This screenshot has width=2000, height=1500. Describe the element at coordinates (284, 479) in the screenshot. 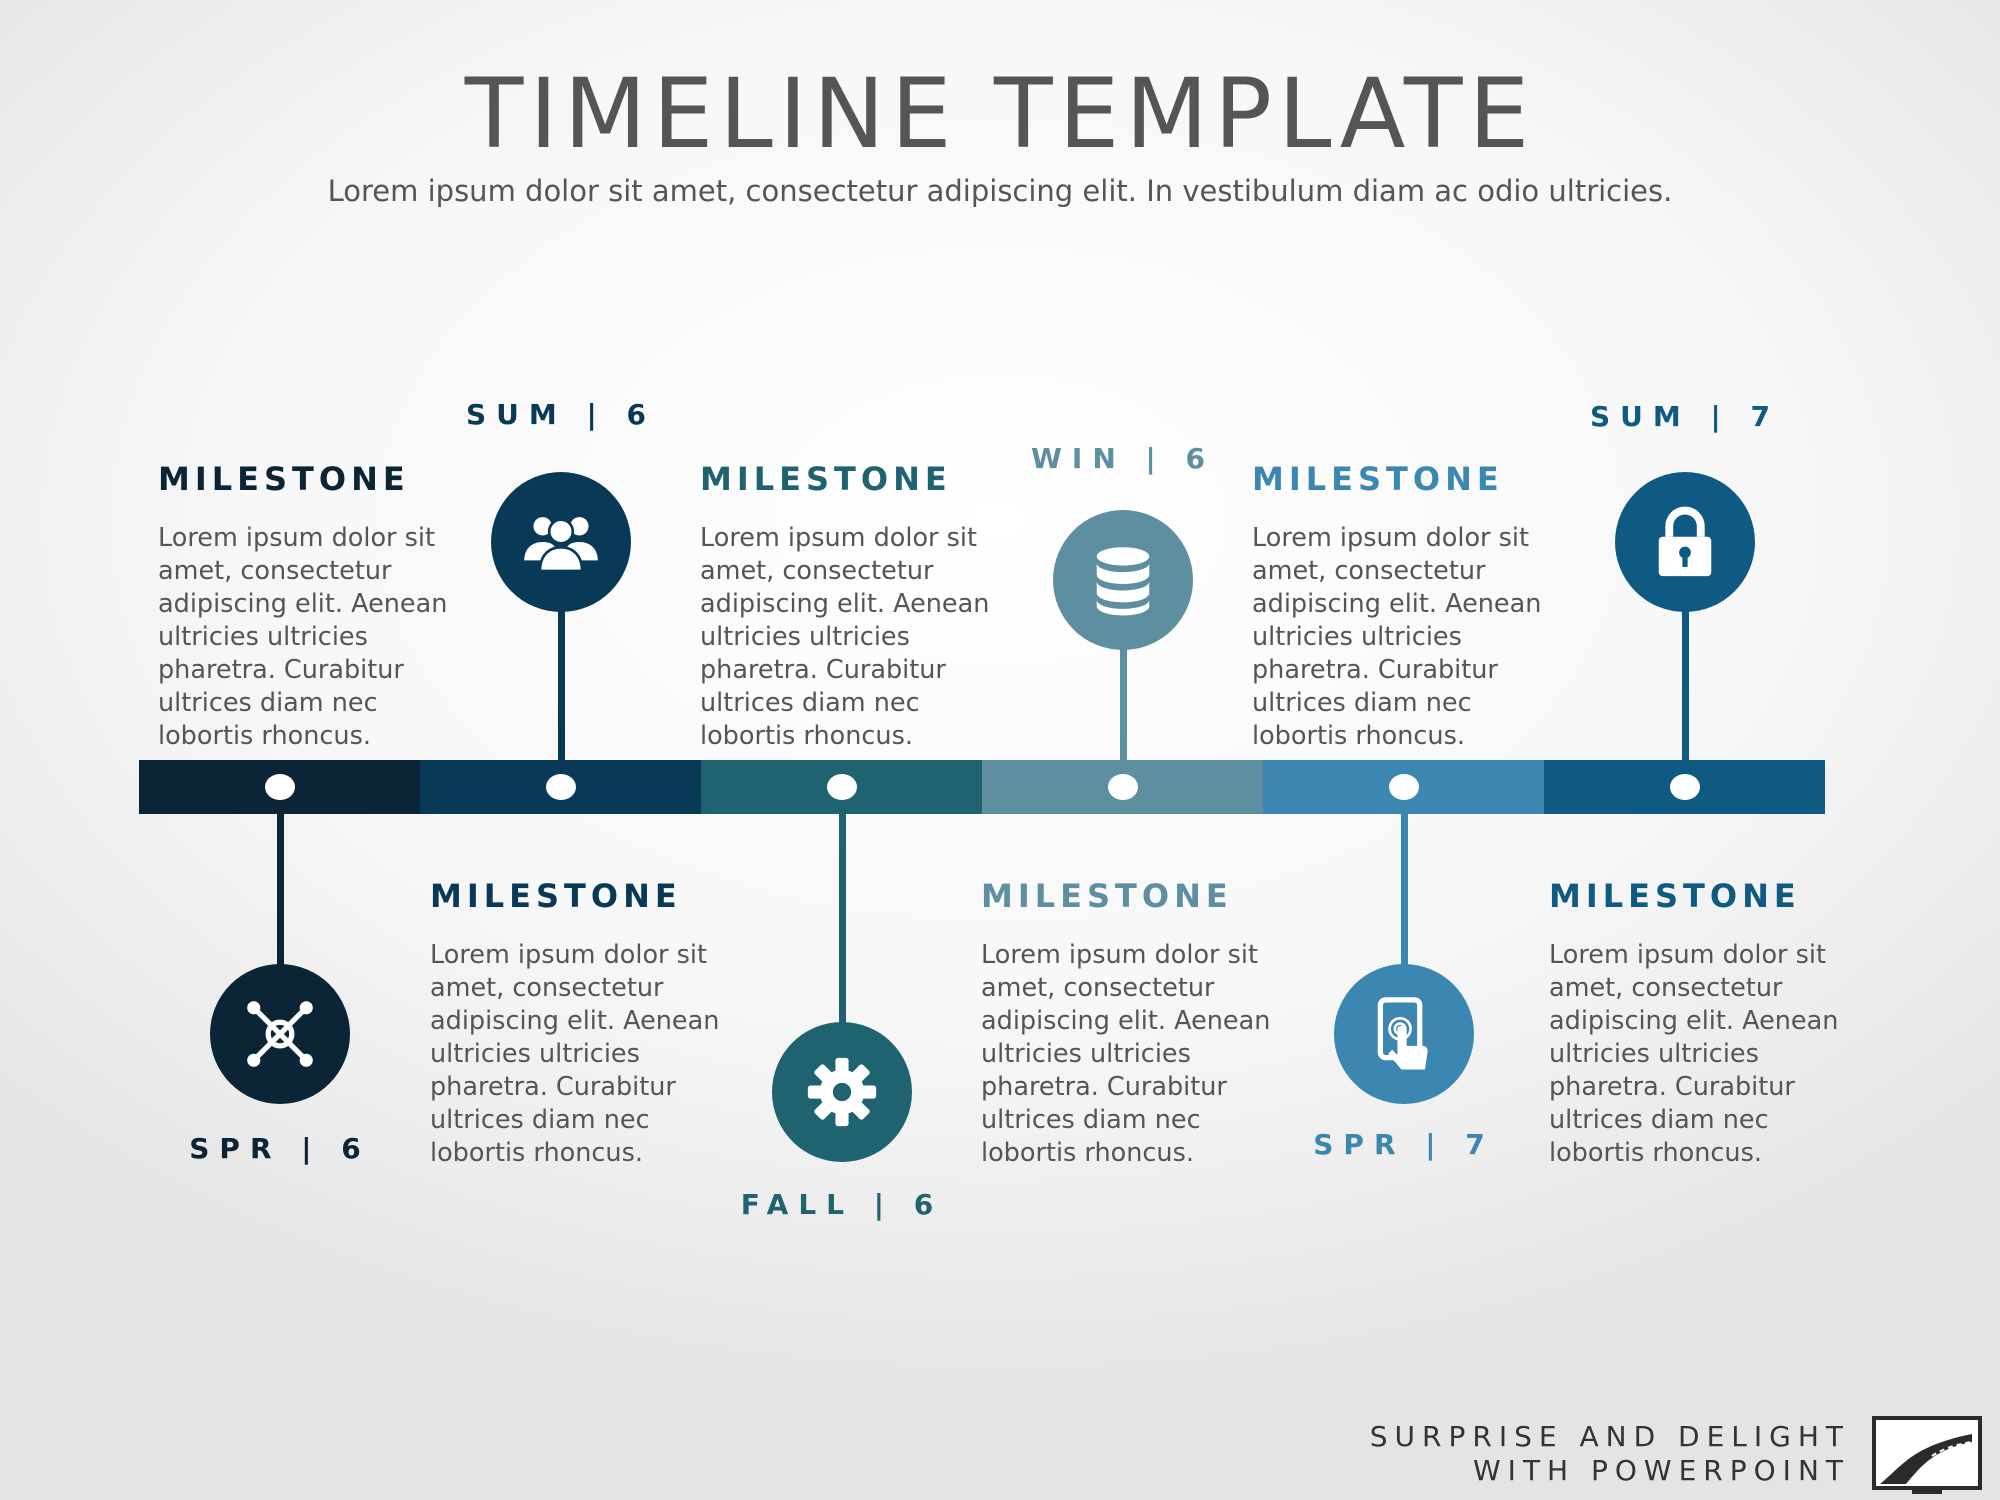

I see `milestone-1-title: MILESTONE` at that location.